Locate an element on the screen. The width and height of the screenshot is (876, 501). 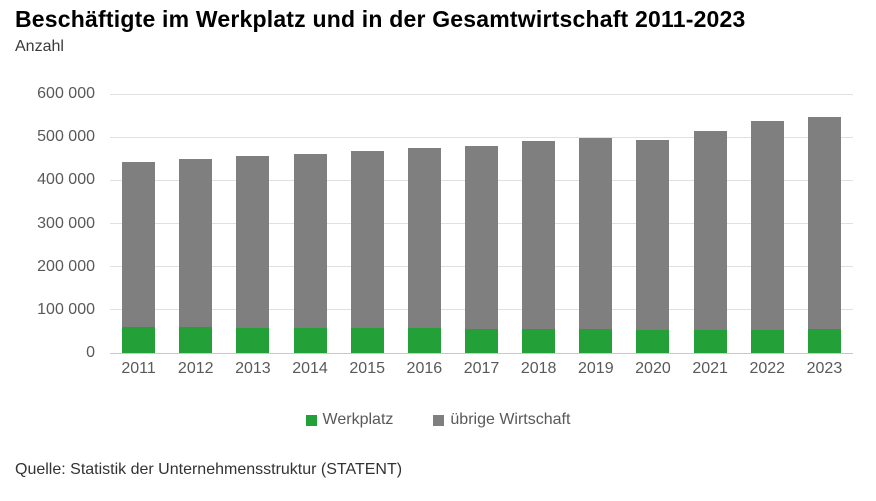
x-tick-label-2023: 2023 is located at coordinates (824, 368).